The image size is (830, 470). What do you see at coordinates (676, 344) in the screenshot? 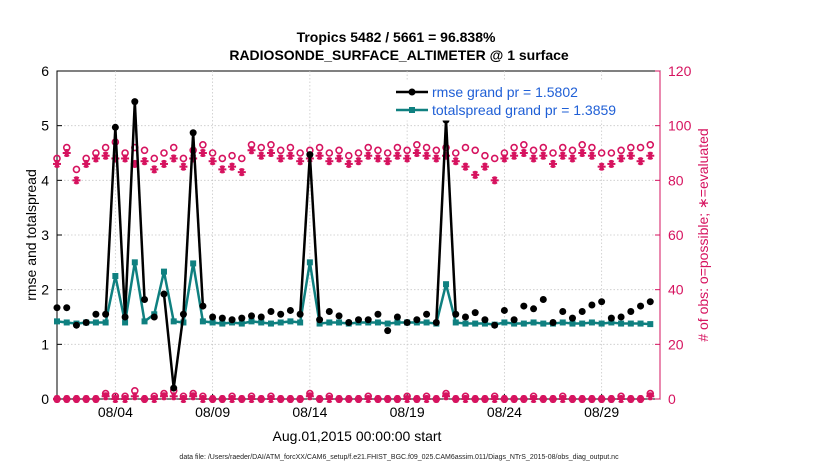
I see `y-right-tick-label: 20` at bounding box center [676, 344].